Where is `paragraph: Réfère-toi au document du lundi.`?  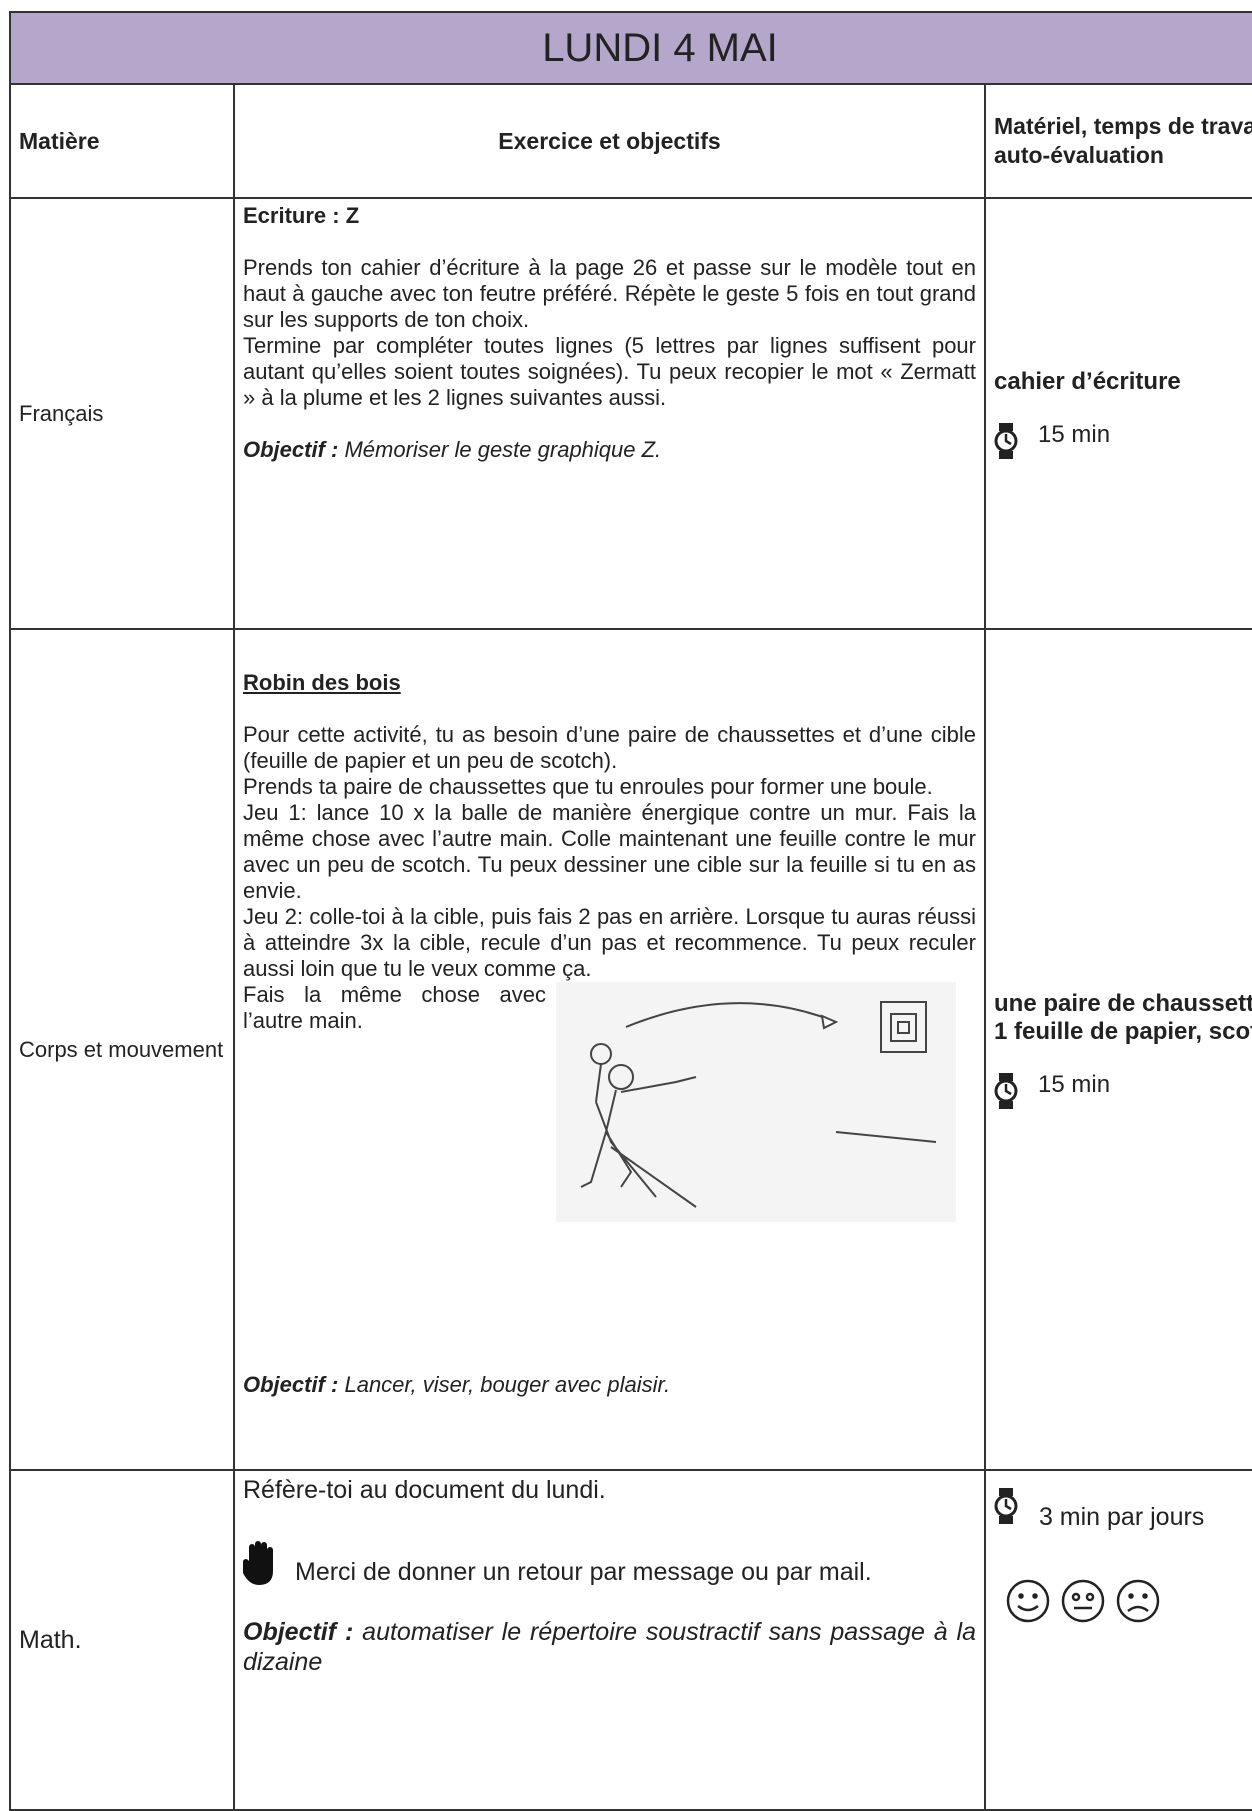
paragraph: Réfère-toi au document du lundi. is located at coordinates (424, 1490).